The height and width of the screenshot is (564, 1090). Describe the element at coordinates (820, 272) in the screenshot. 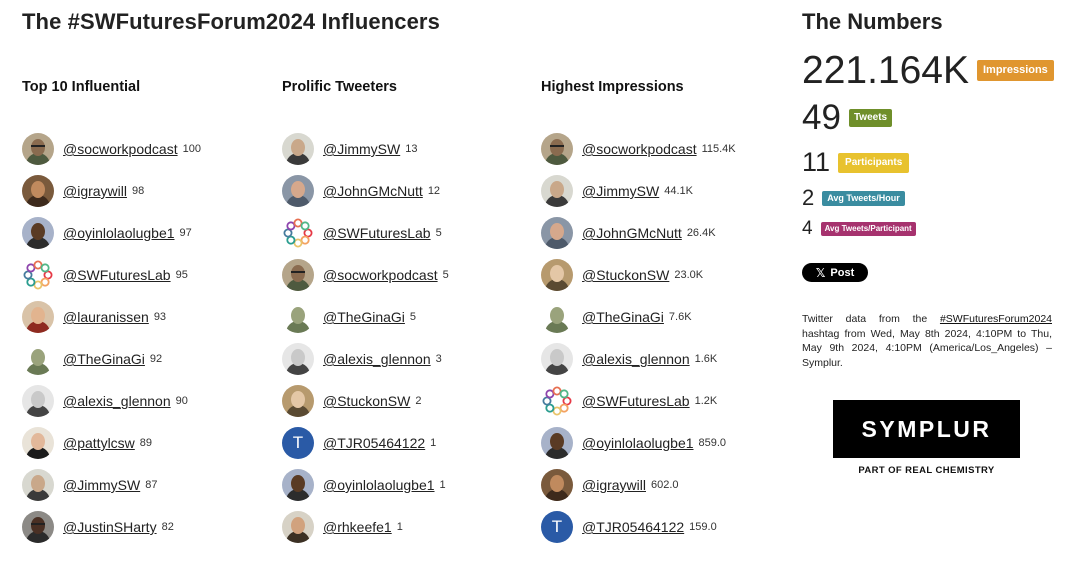

I see `x-logo-icon: 𝕏` at that location.